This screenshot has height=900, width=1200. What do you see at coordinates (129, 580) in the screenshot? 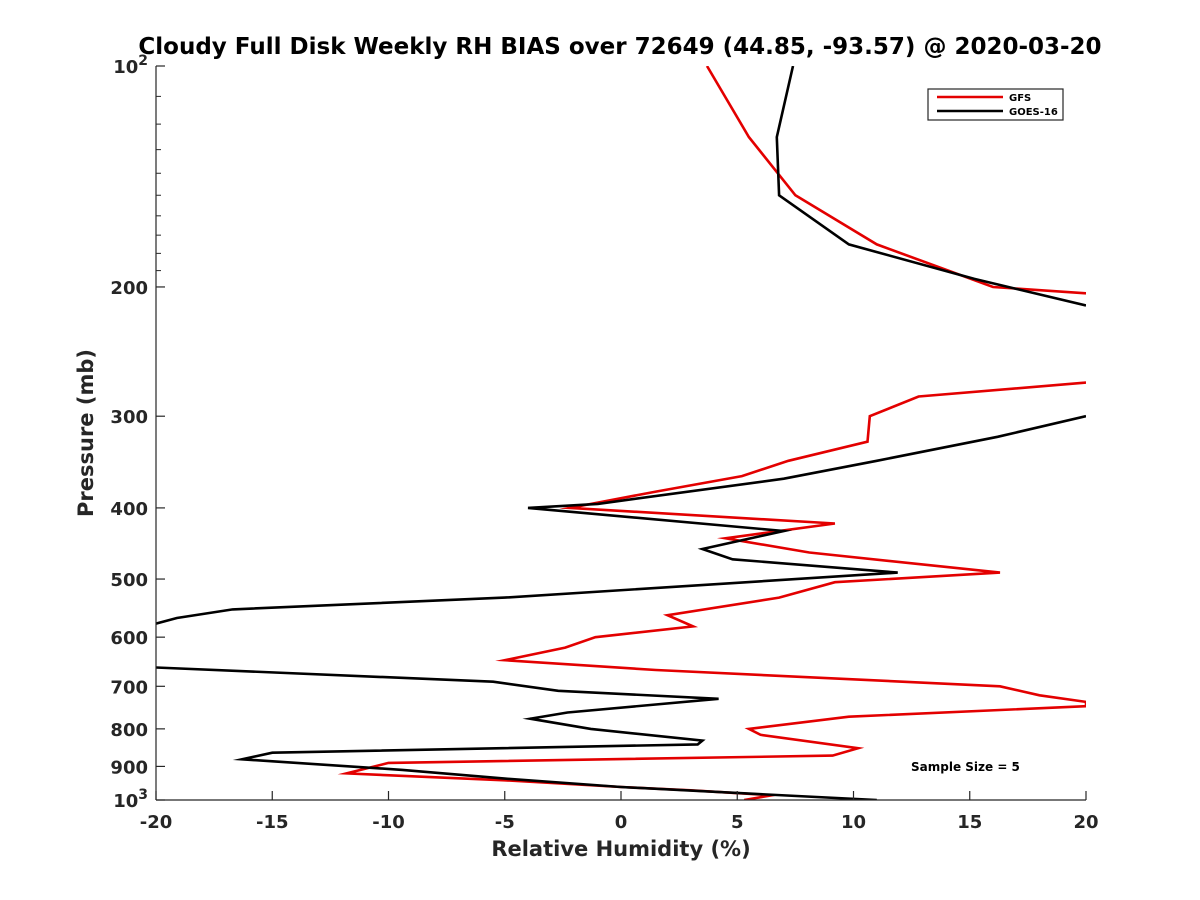
I see `y-tick-label: 500` at bounding box center [129, 580].